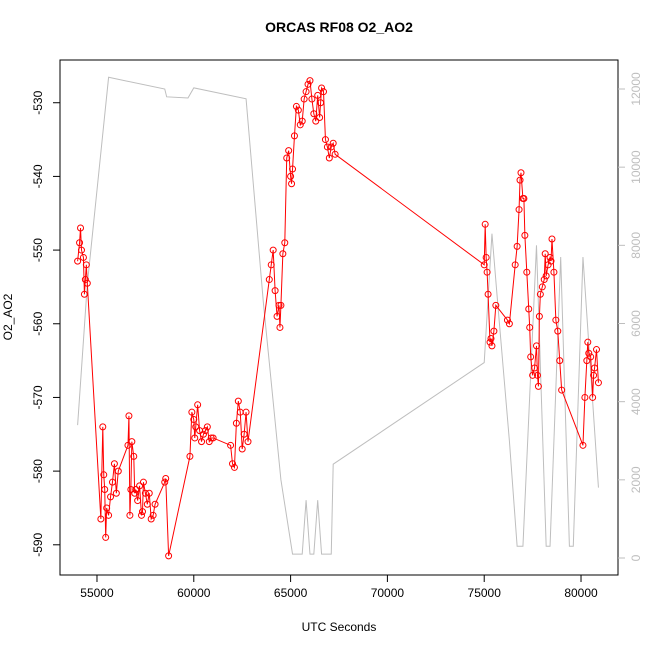  I want to click on y-tick-label: -550, so click(38, 250).